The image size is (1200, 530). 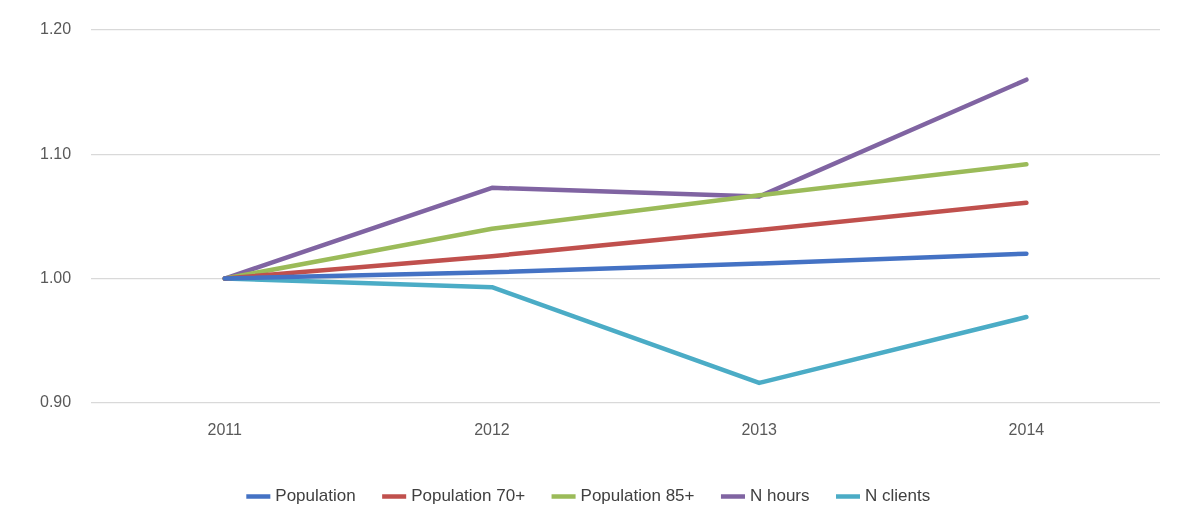 What do you see at coordinates (225, 429) in the screenshot?
I see `x-tick-label: 2011` at bounding box center [225, 429].